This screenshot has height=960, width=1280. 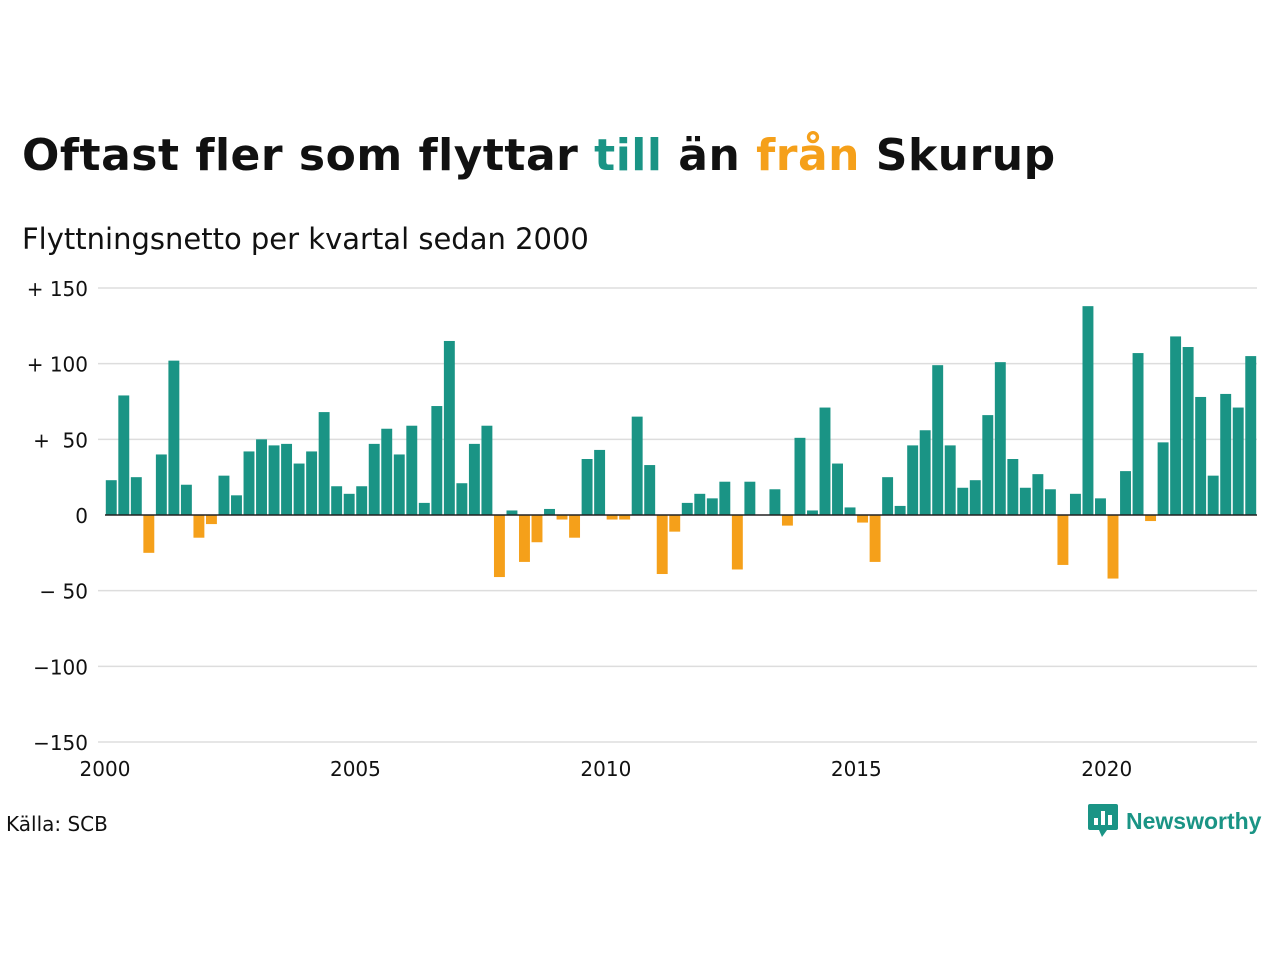 I want to click on x-tick-label: 2010, so click(x=605, y=769).